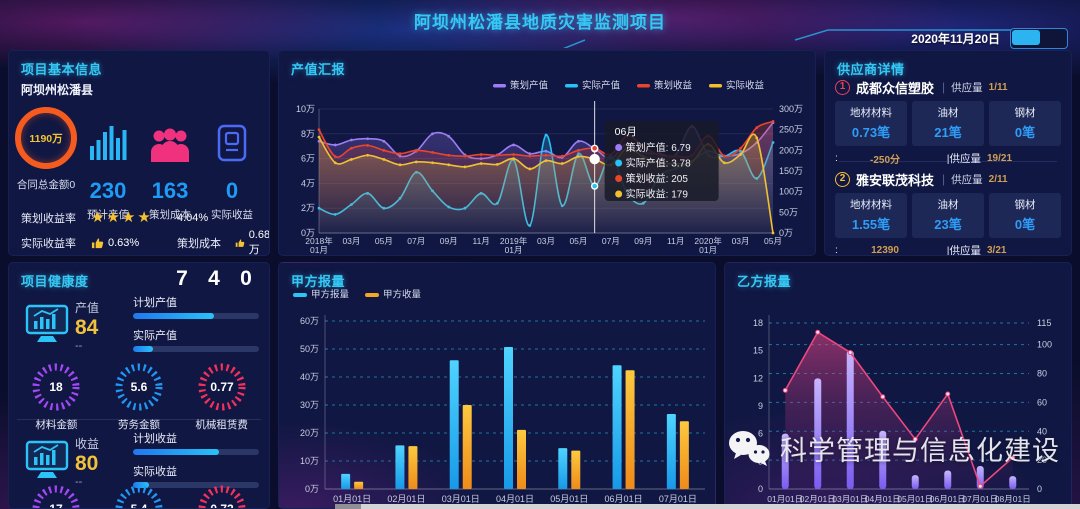 The width and height of the screenshot is (1080, 509). Describe the element at coordinates (46, 185) in the screenshot. I see `stat-label: 合同总金额0` at that location.